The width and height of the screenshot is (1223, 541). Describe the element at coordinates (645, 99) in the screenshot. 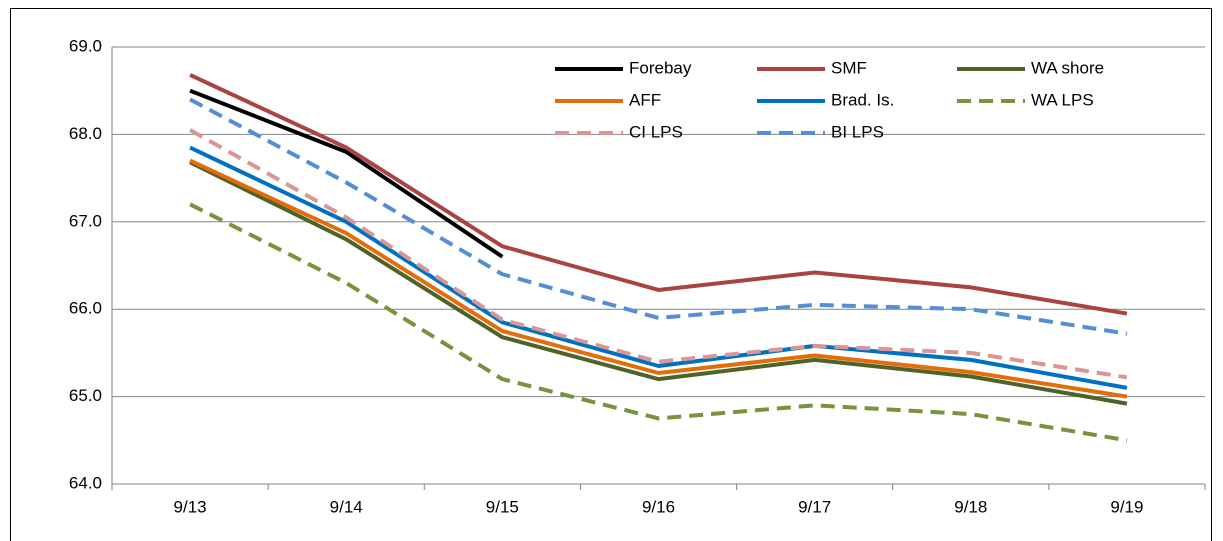

I see `legend-label: AFF` at that location.